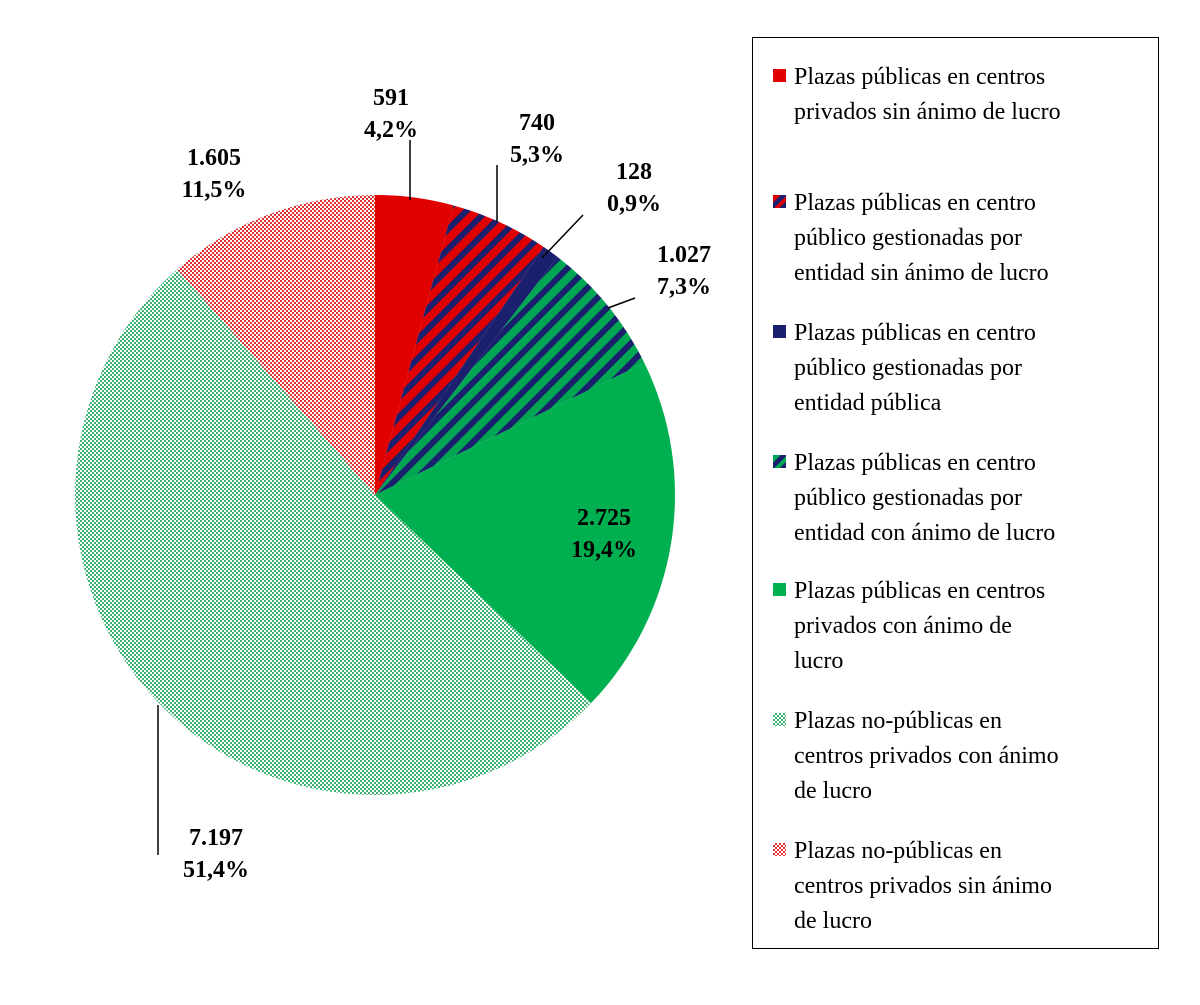 The width and height of the screenshot is (1200, 1005). I want to click on legend-label-line: lucro, so click(819, 661).